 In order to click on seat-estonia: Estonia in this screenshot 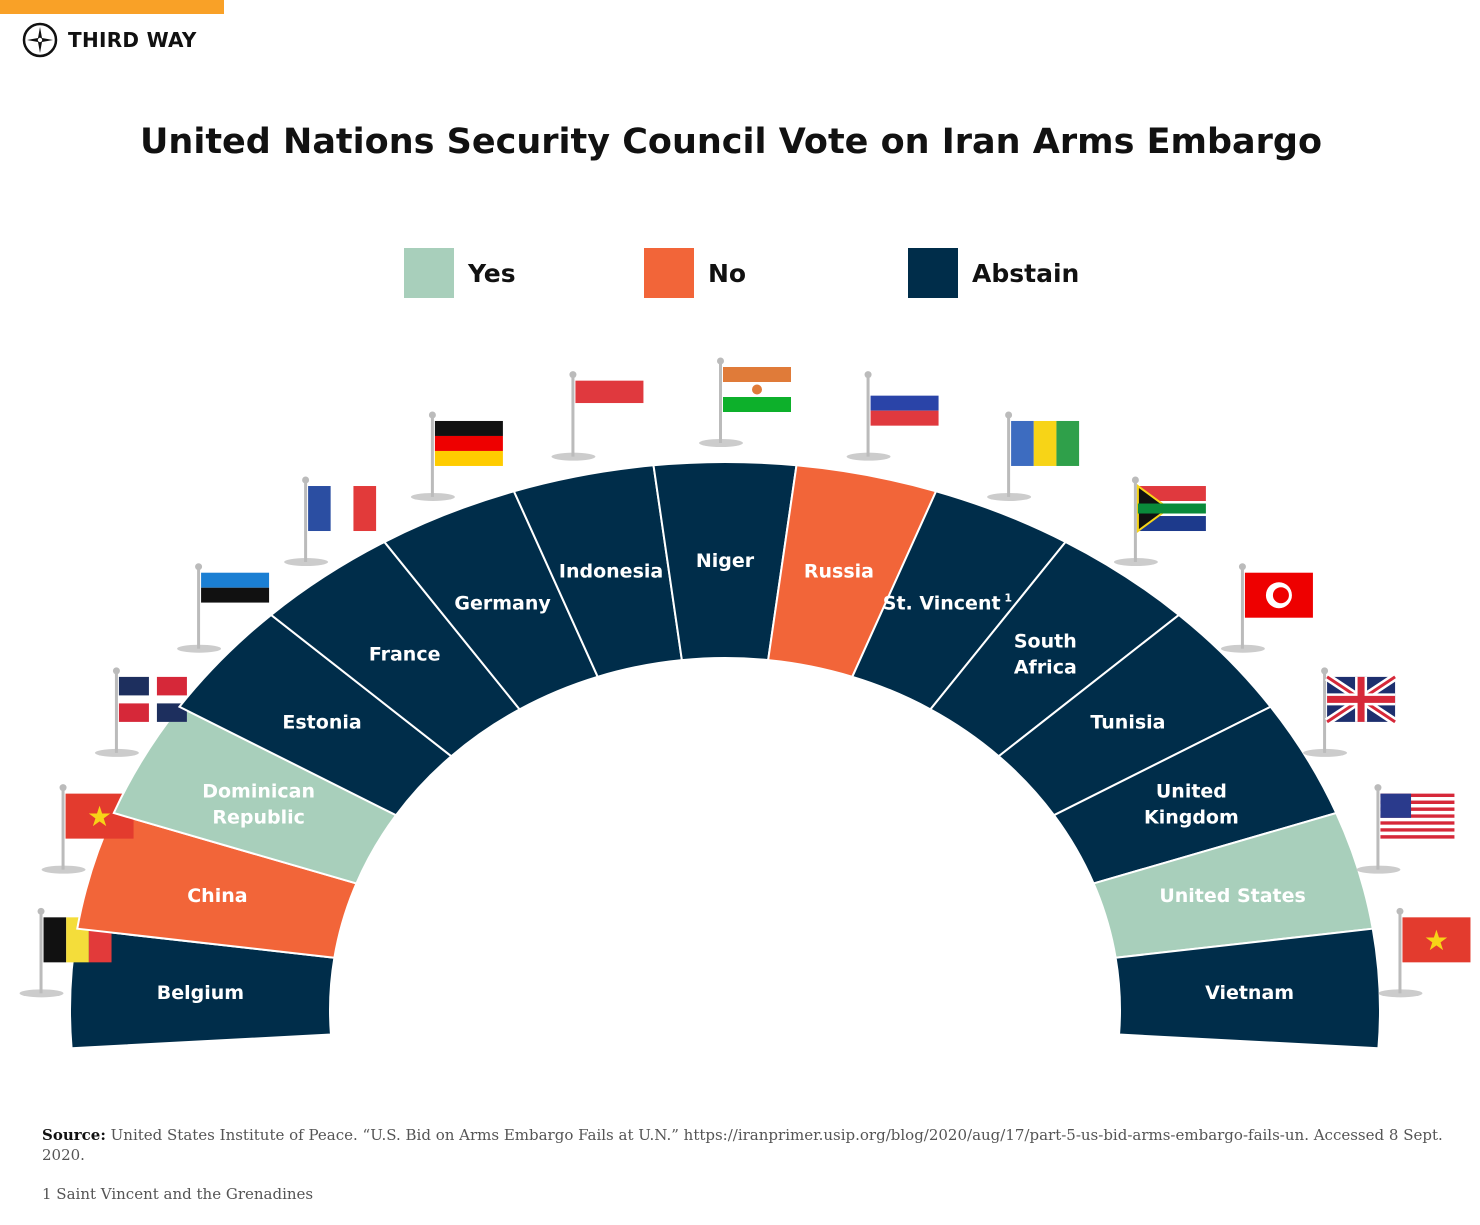, I will do `click(315, 690)`.